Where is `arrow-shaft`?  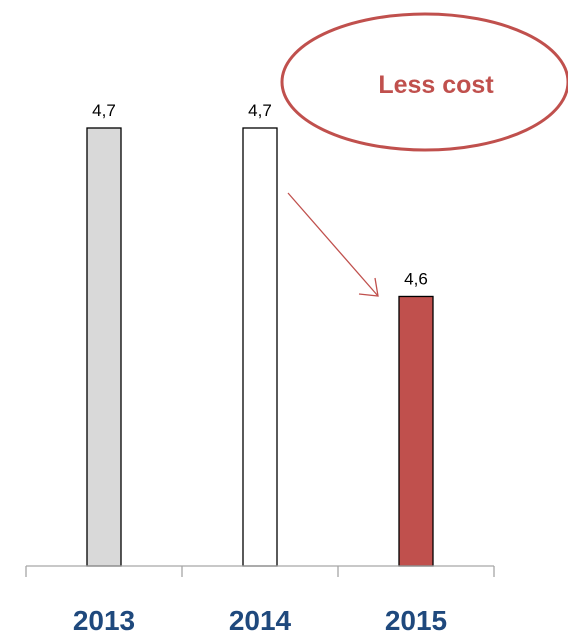 arrow-shaft is located at coordinates (333, 244).